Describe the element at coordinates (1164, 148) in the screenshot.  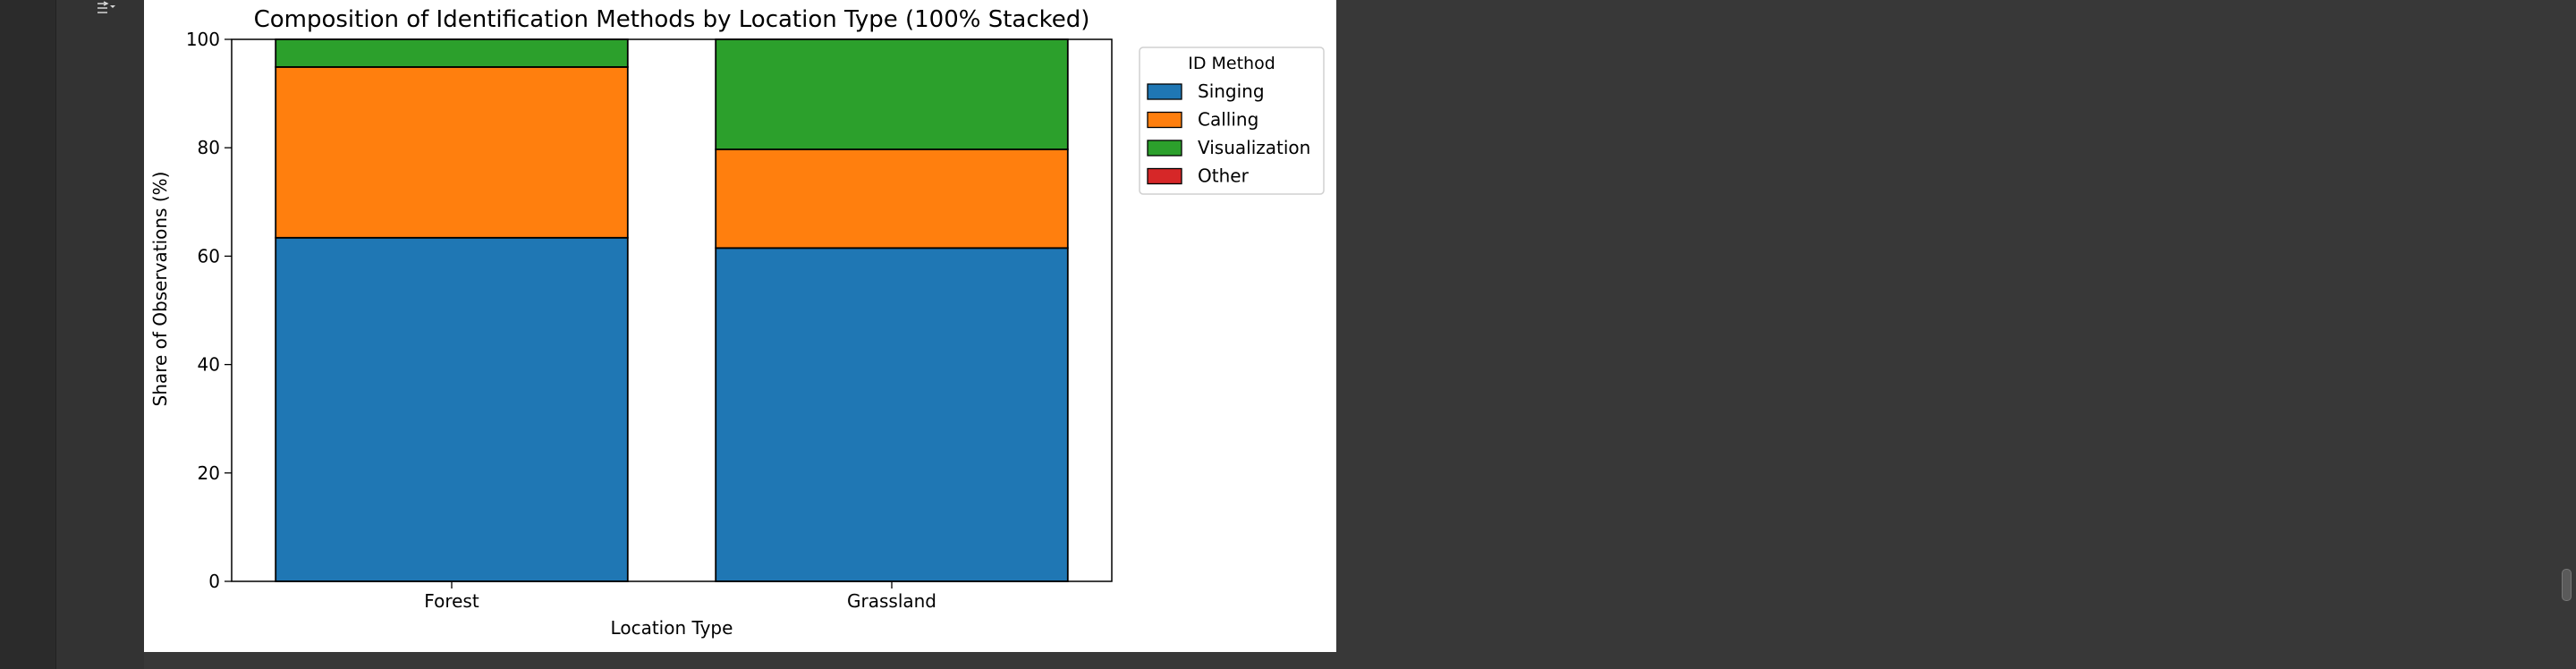
I see `legend-swatch-visualization` at that location.